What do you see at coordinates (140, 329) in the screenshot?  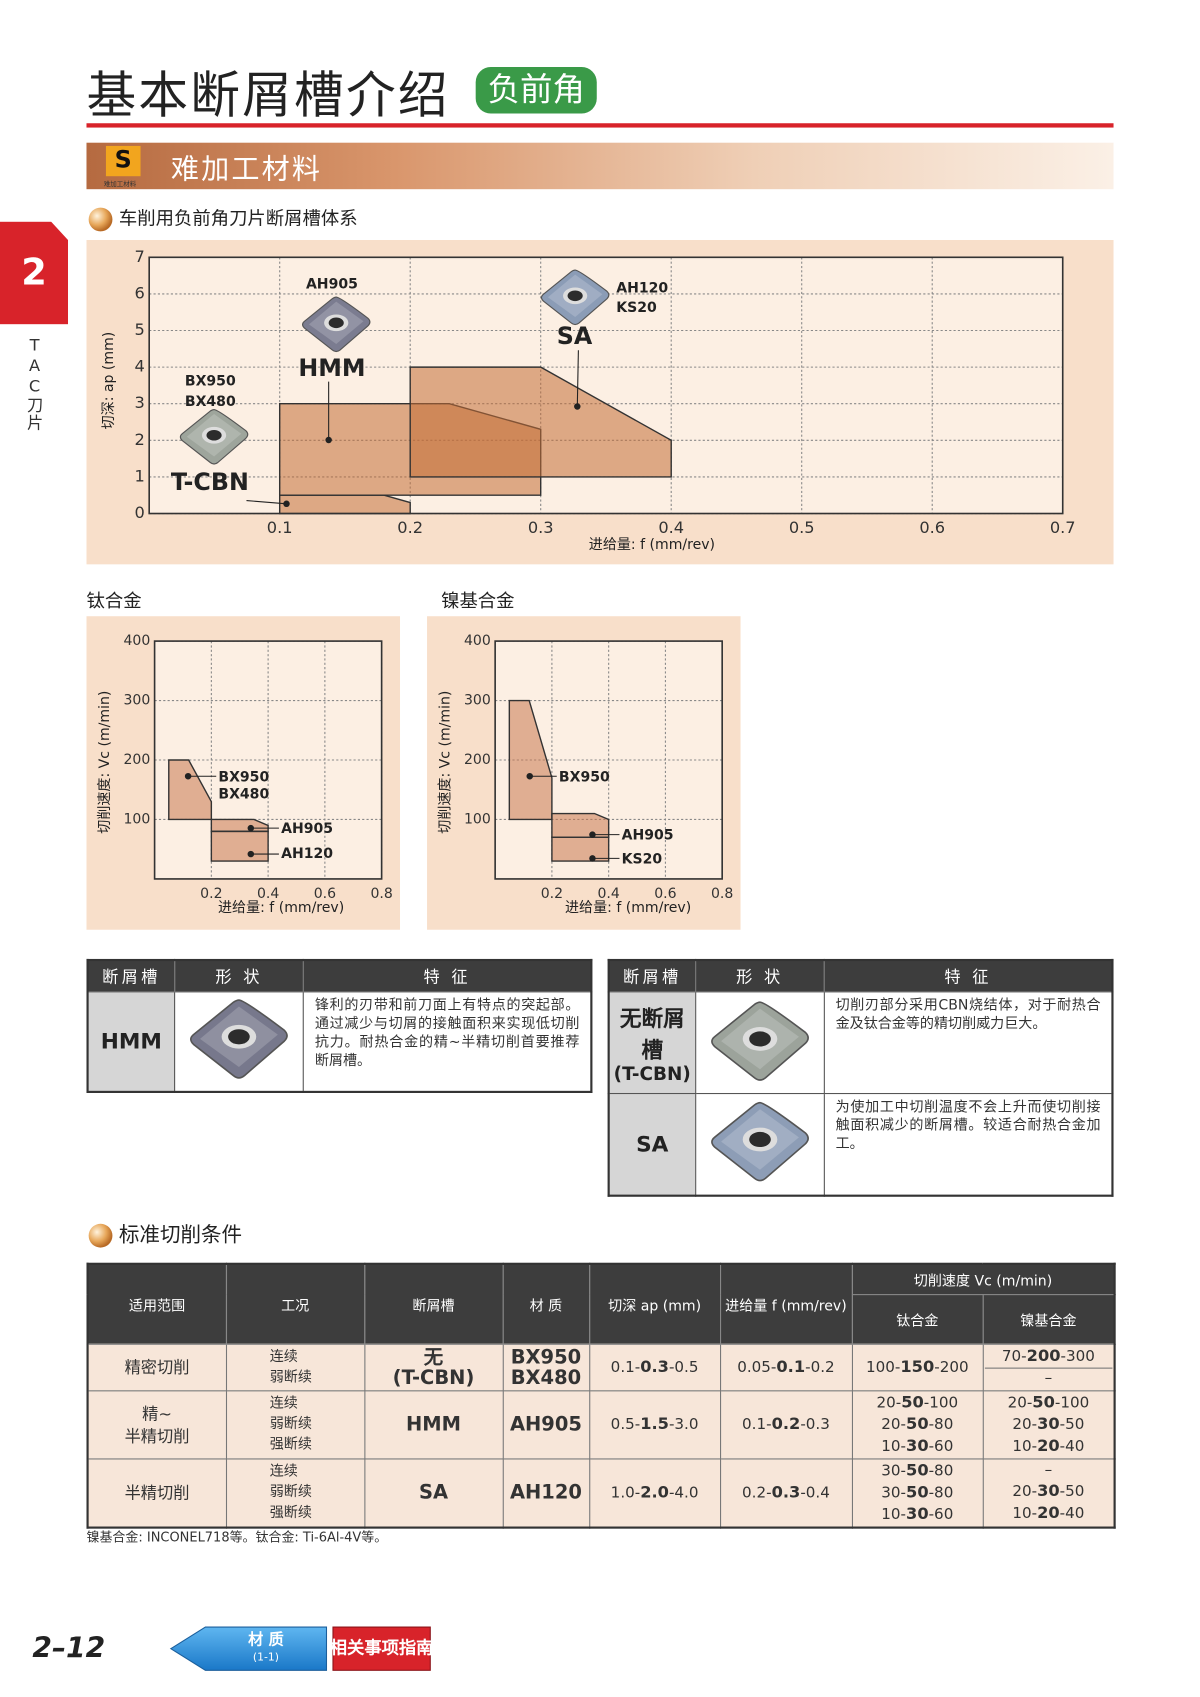 I see `y-tick-label: 5` at bounding box center [140, 329].